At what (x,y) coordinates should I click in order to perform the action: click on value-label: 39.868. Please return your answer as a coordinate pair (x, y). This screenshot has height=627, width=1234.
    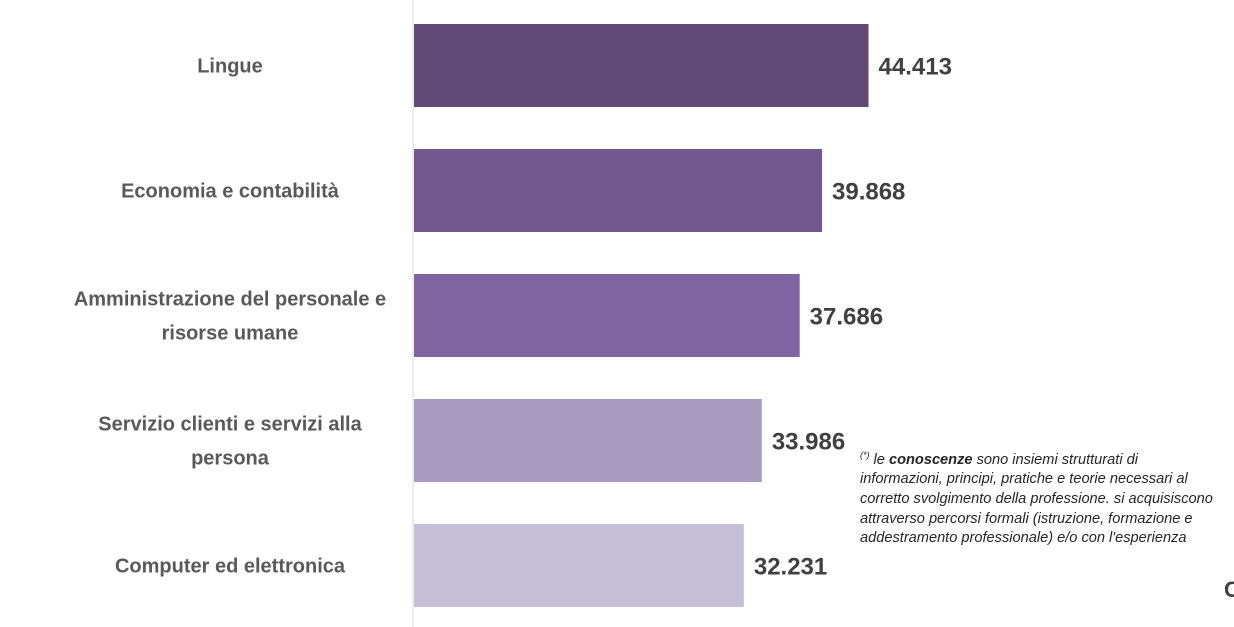
    Looking at the image, I should click on (868, 192).